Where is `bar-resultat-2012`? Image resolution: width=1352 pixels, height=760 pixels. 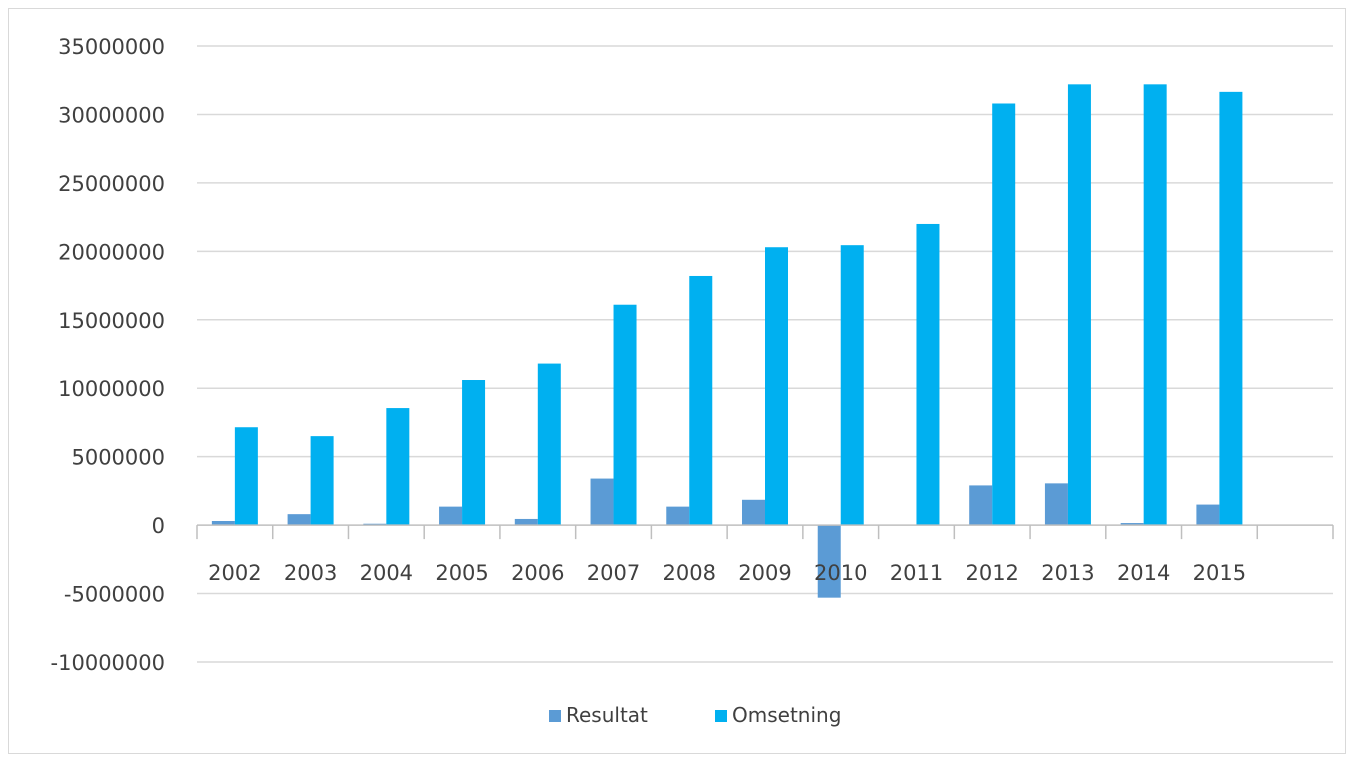 bar-resultat-2012 is located at coordinates (981, 505).